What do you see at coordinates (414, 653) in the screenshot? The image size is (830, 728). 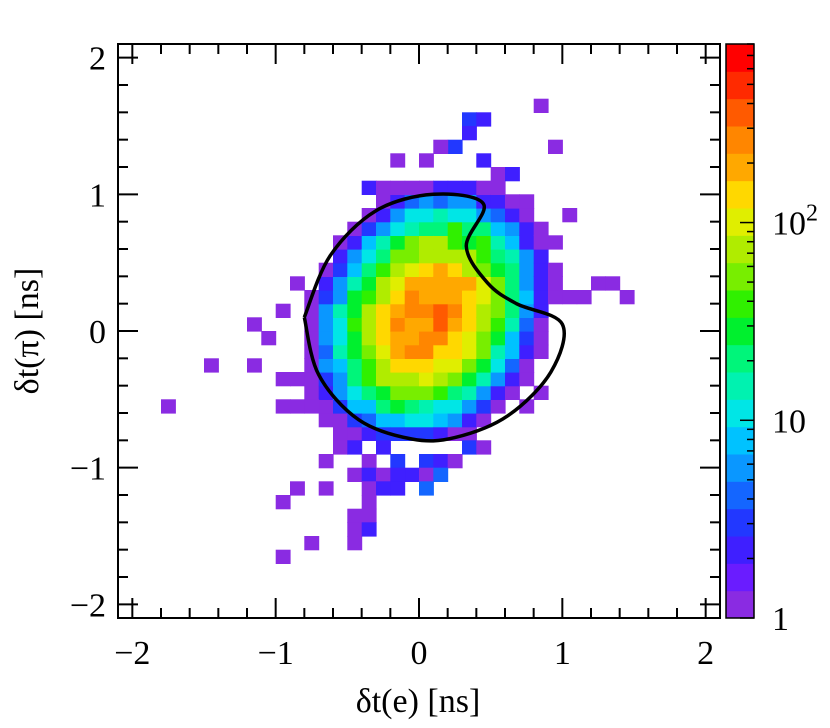 I see `x-tick-labels: −2 −1 0 1 2` at bounding box center [414, 653].